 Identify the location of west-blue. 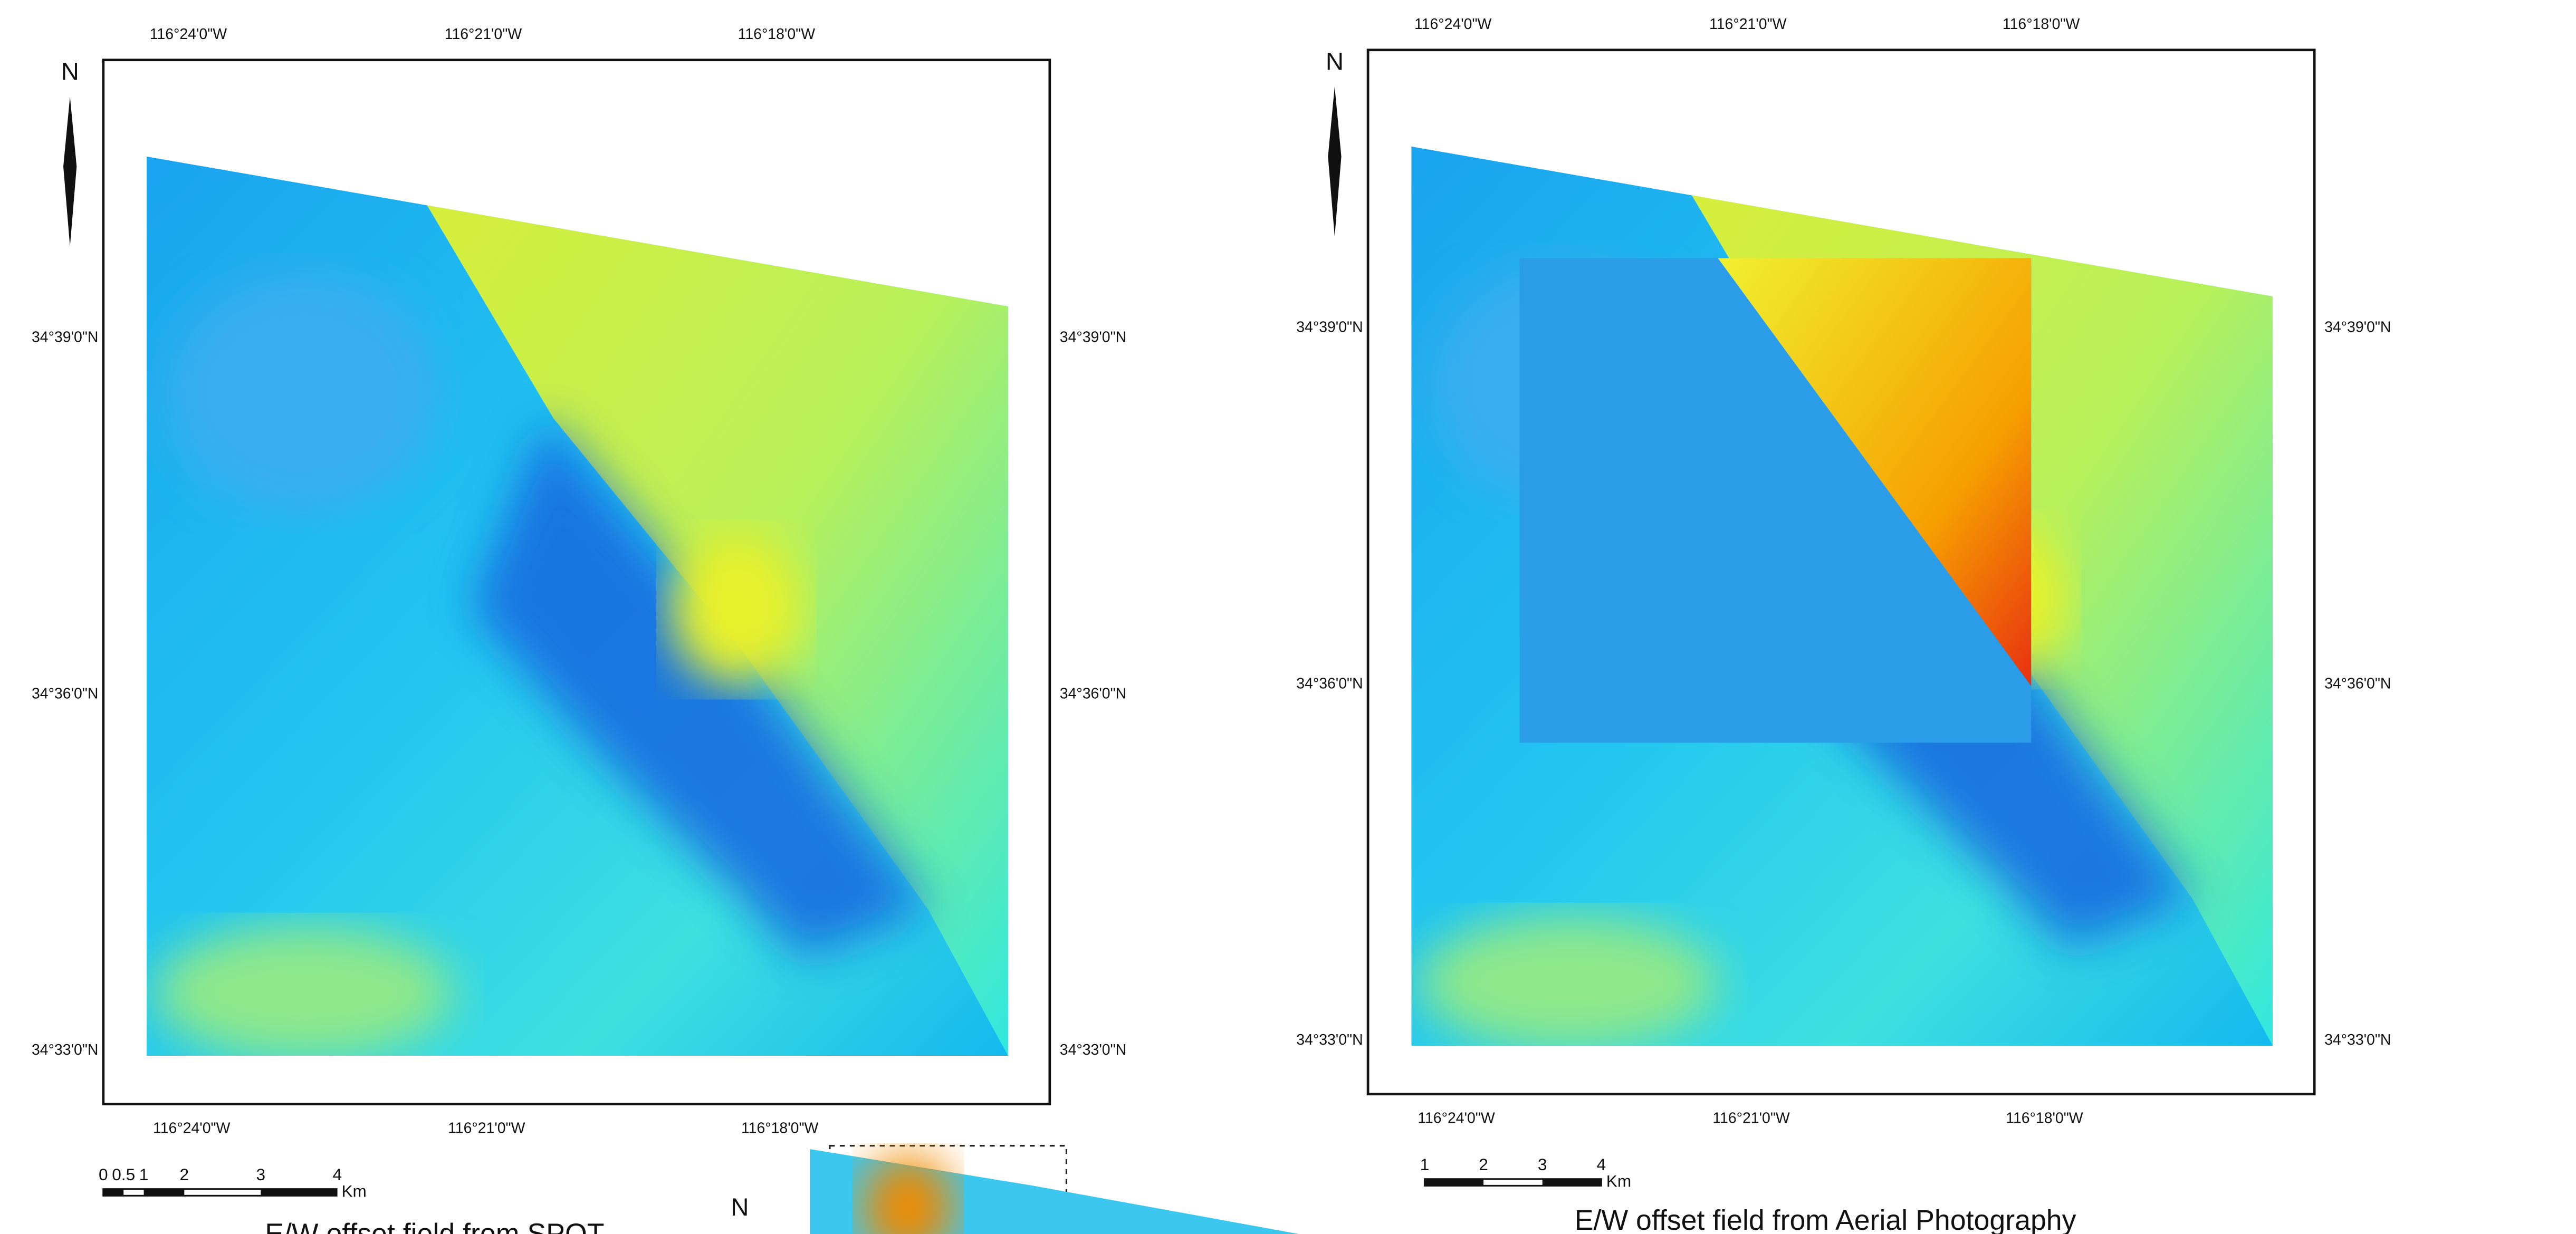
(303, 393).